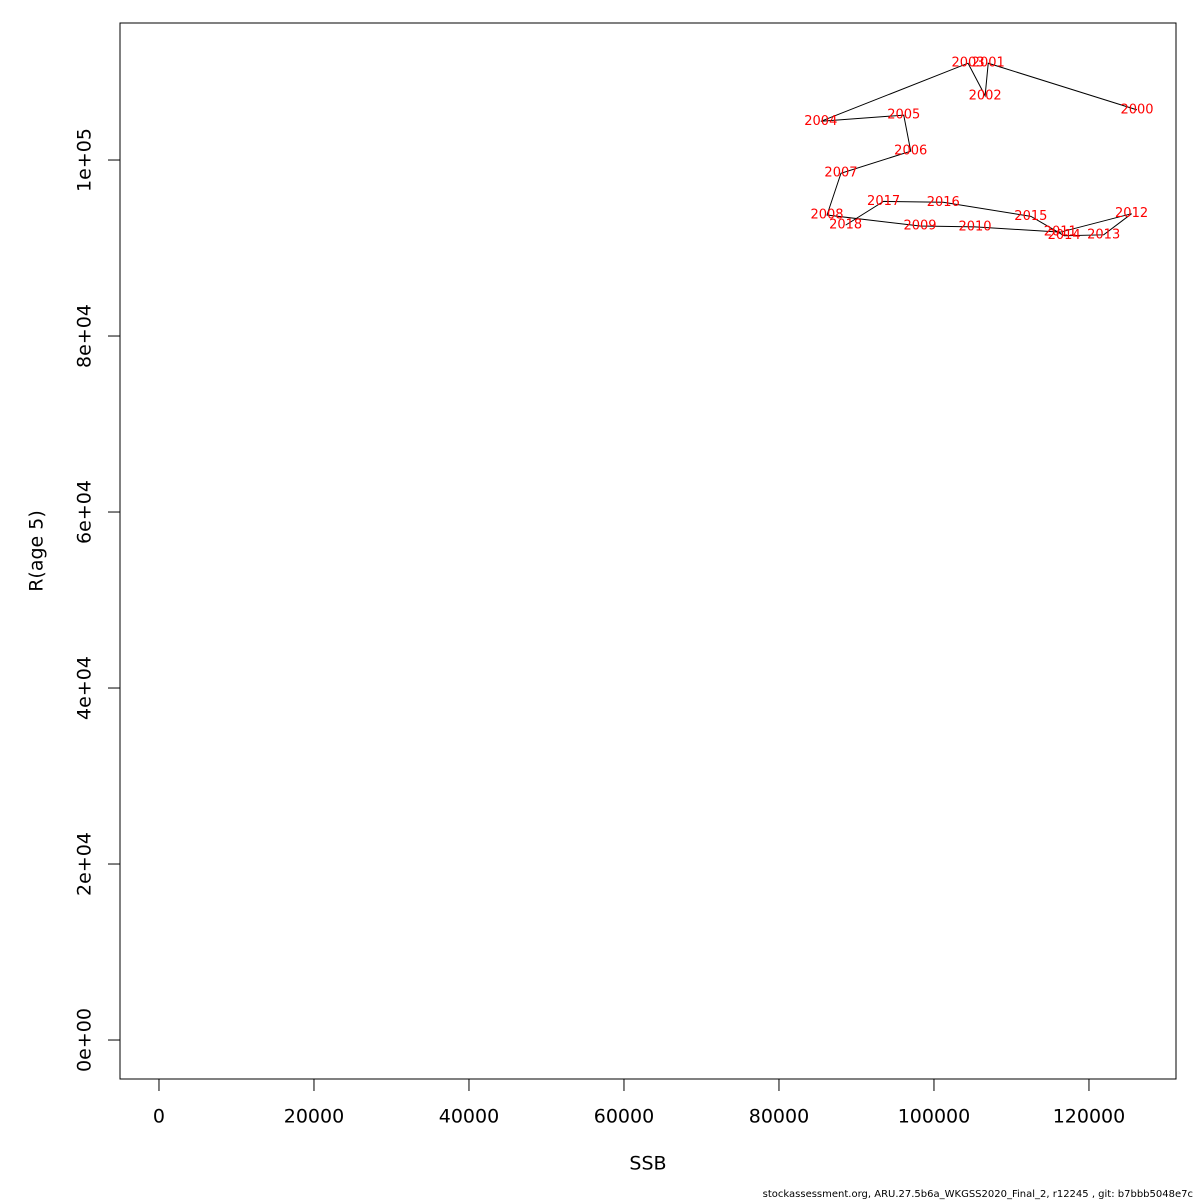  What do you see at coordinates (883, 201) in the screenshot?
I see `point-label: 2017` at bounding box center [883, 201].